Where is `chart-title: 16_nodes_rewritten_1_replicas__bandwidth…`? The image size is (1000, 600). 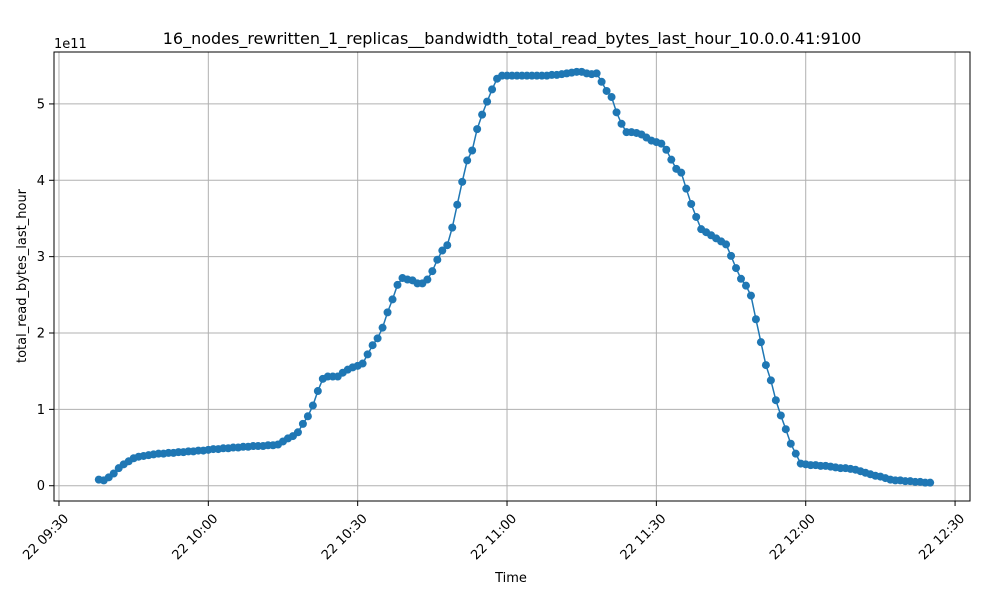 chart-title: 16_nodes_rewritten_1_replicas__bandwidth… is located at coordinates (512, 39).